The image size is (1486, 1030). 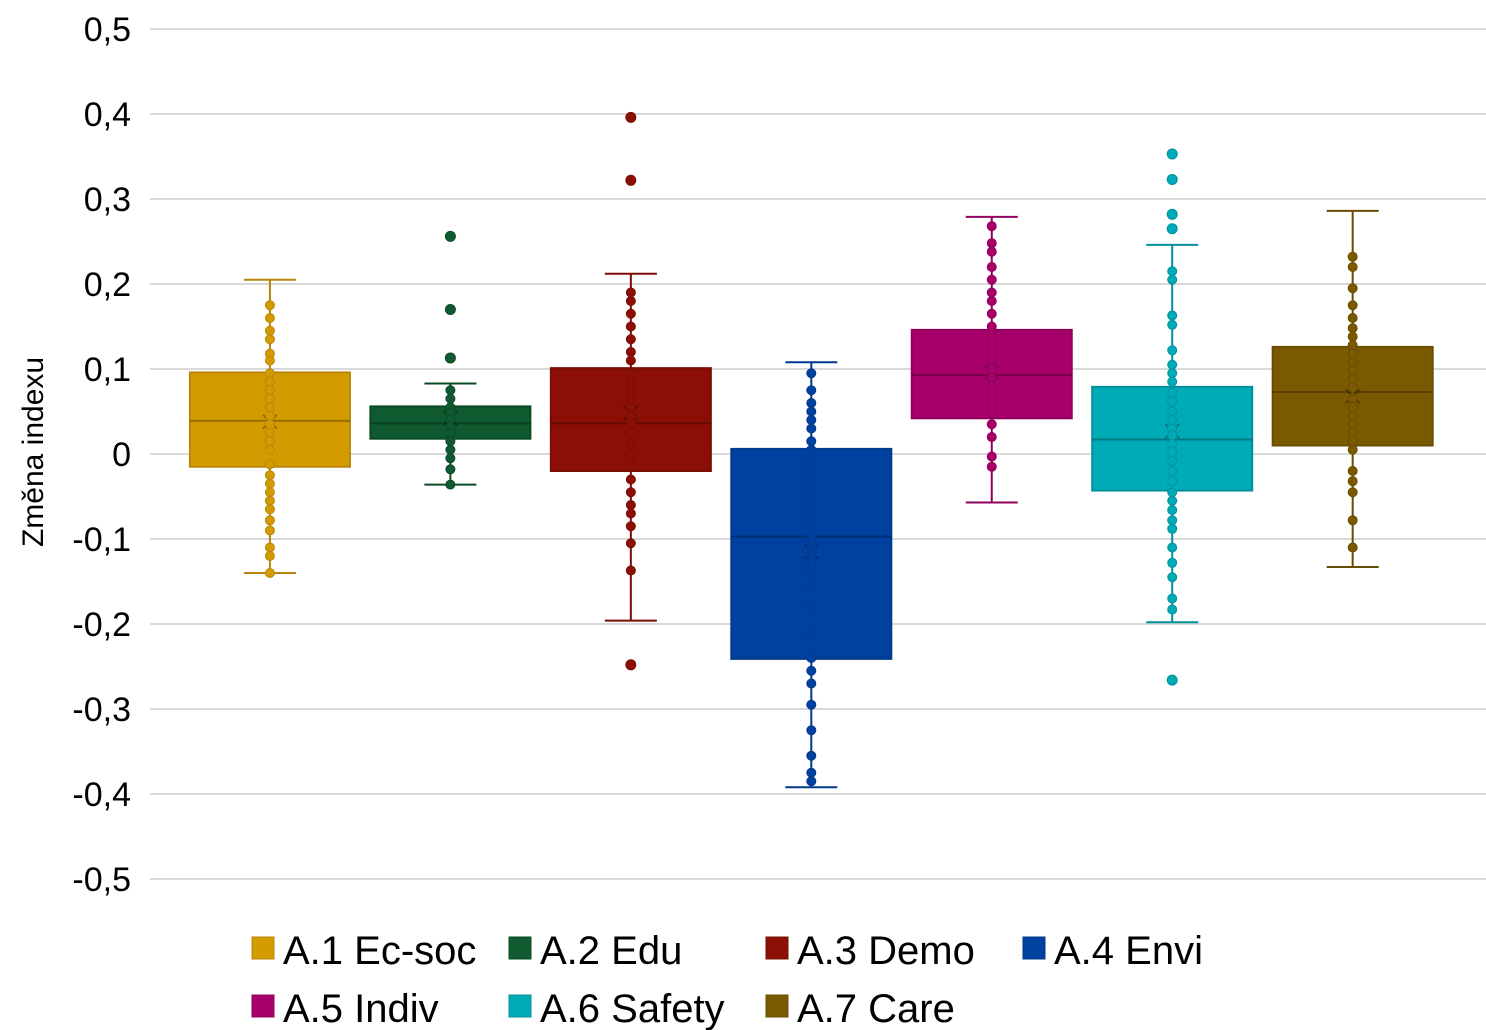 I want to click on legend-item: A.1 Ec-soc, so click(x=363, y=951).